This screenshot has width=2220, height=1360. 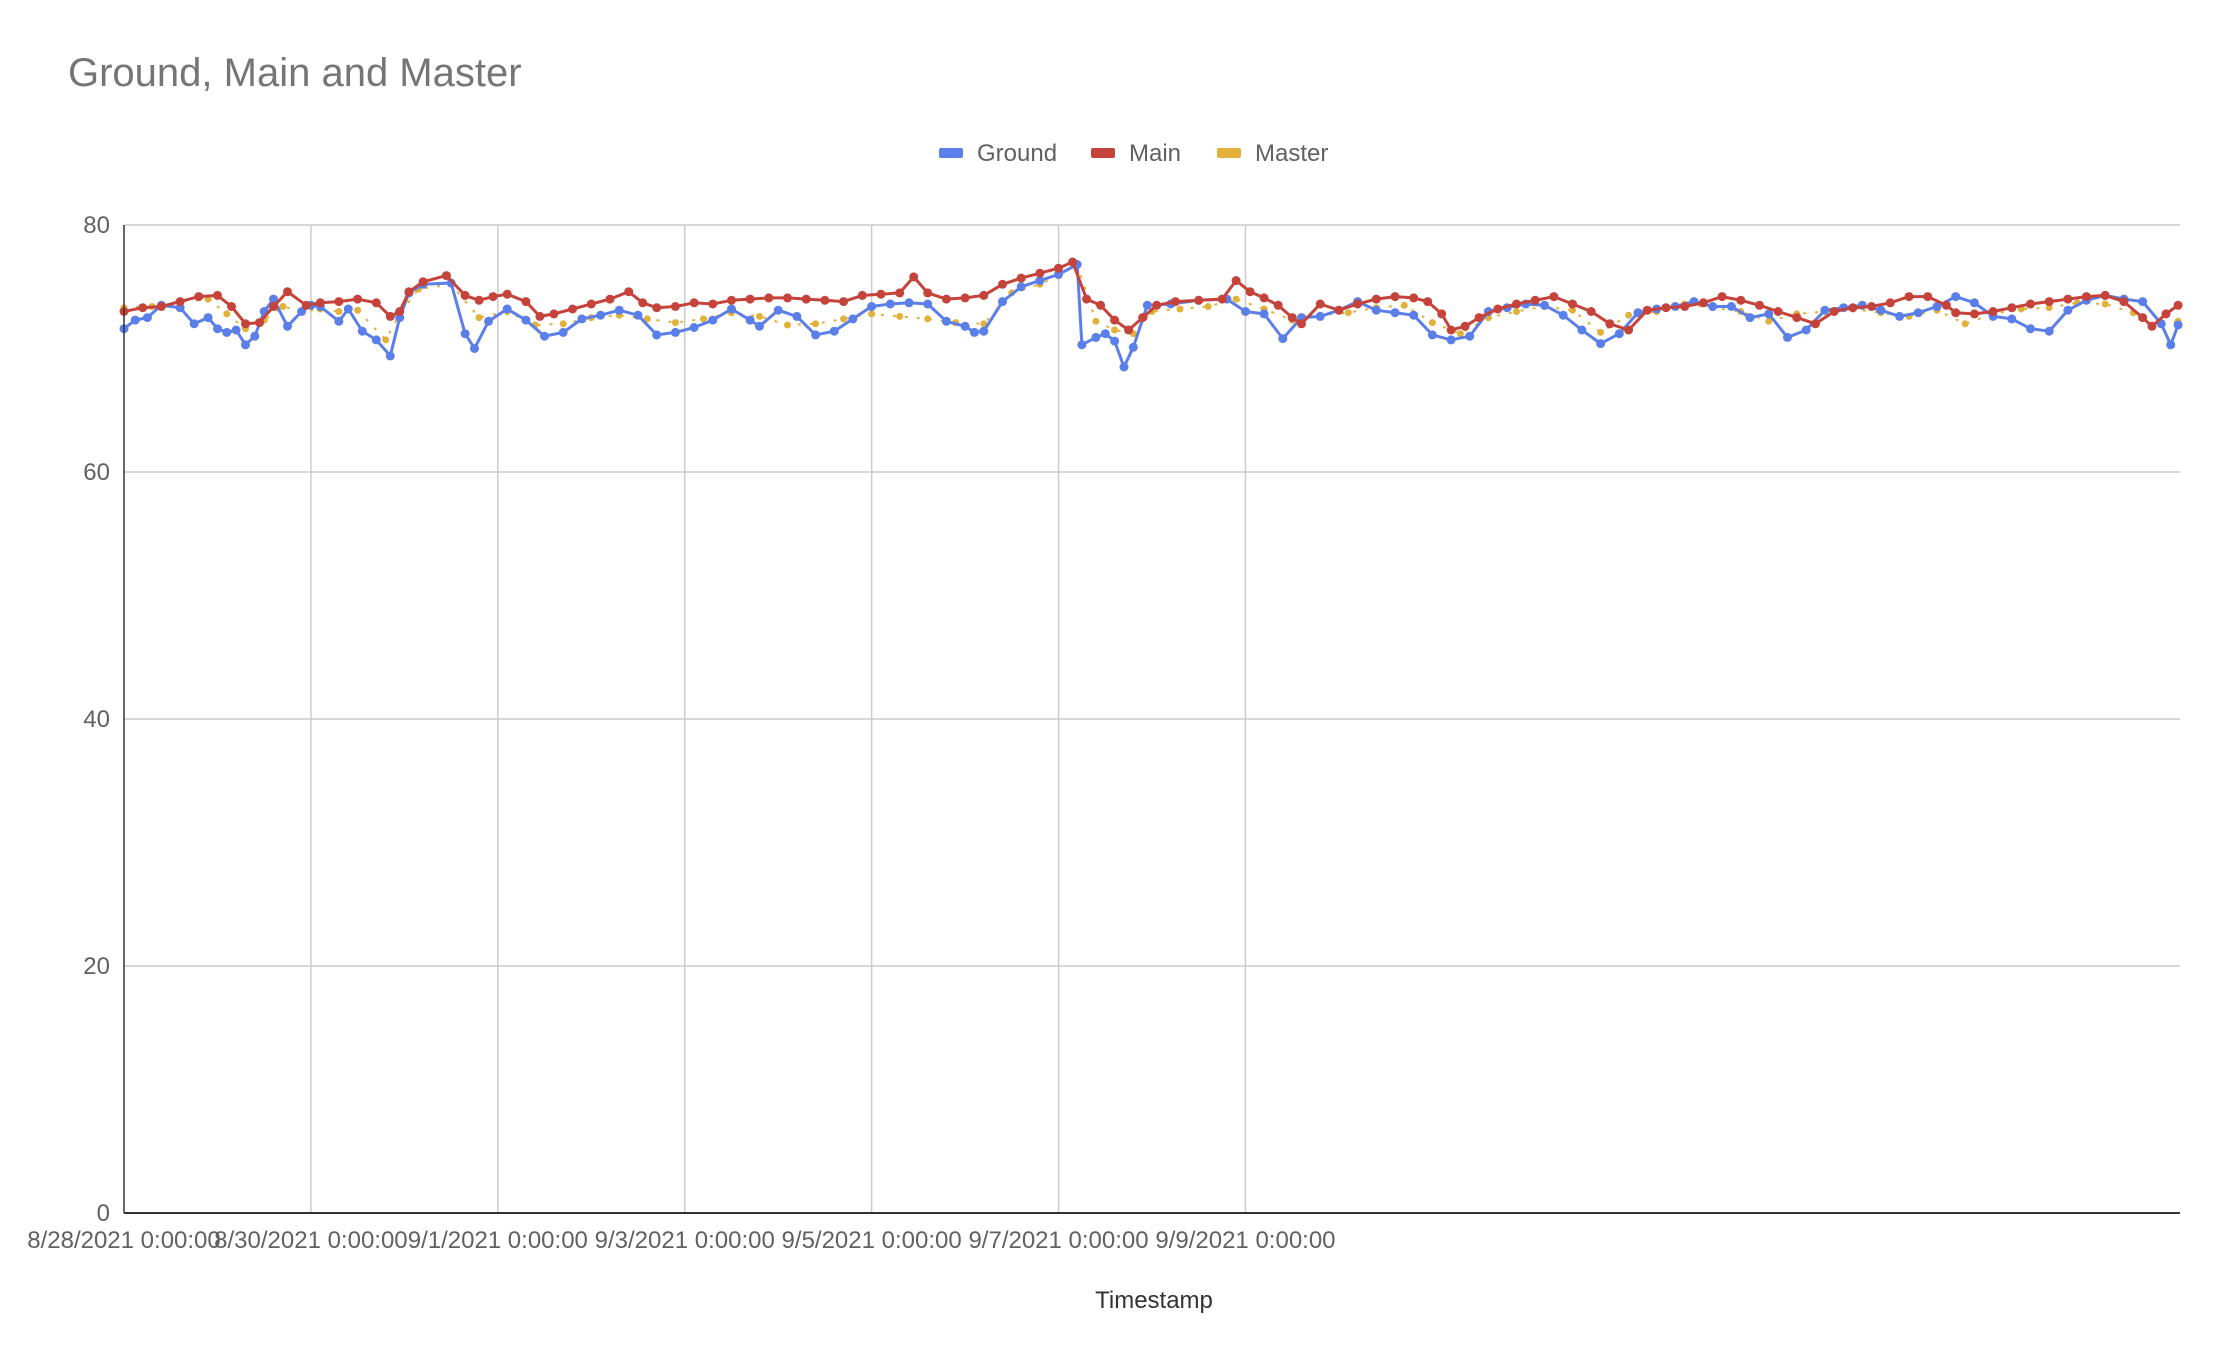 What do you see at coordinates (1151, 296) in the screenshot?
I see `series-main` at bounding box center [1151, 296].